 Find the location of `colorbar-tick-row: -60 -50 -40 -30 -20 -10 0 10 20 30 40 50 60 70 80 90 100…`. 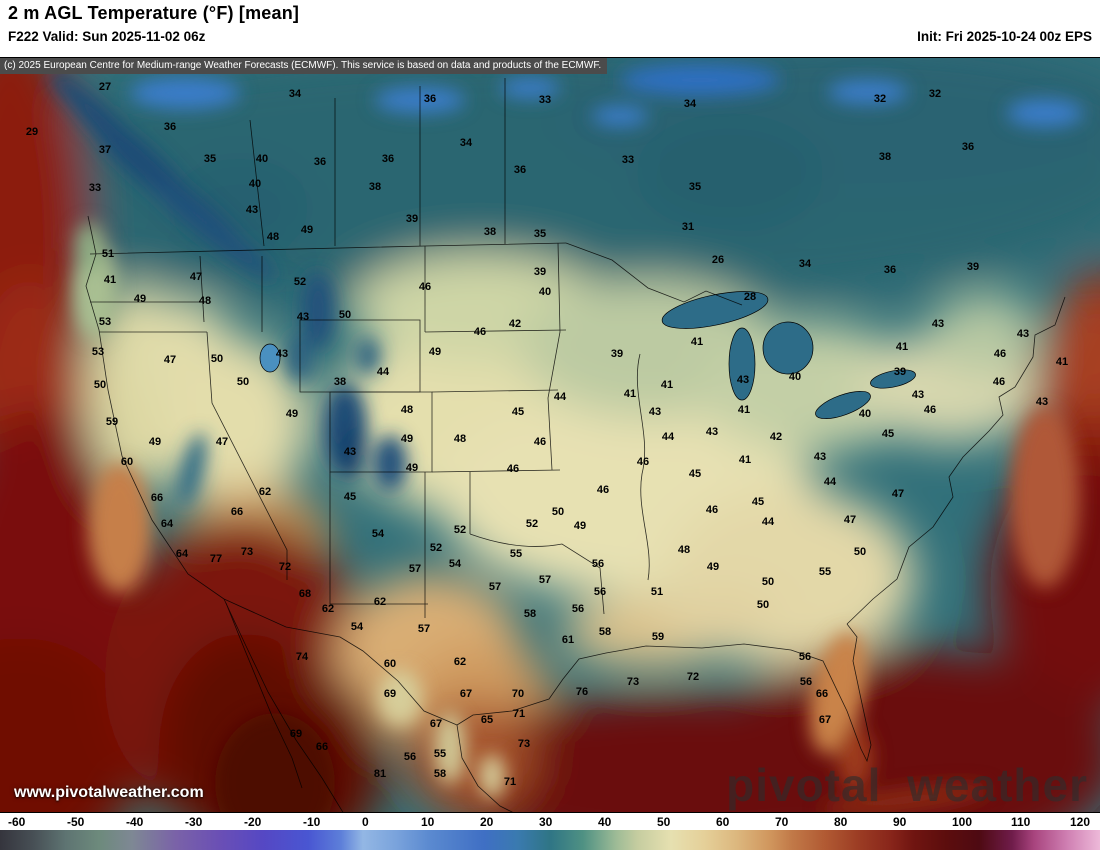

colorbar-tick-row: -60 -50 -40 -30 -20 -10 0 10 20 30 40 50 60 70 80 90 100… is located at coordinates (550, 821).